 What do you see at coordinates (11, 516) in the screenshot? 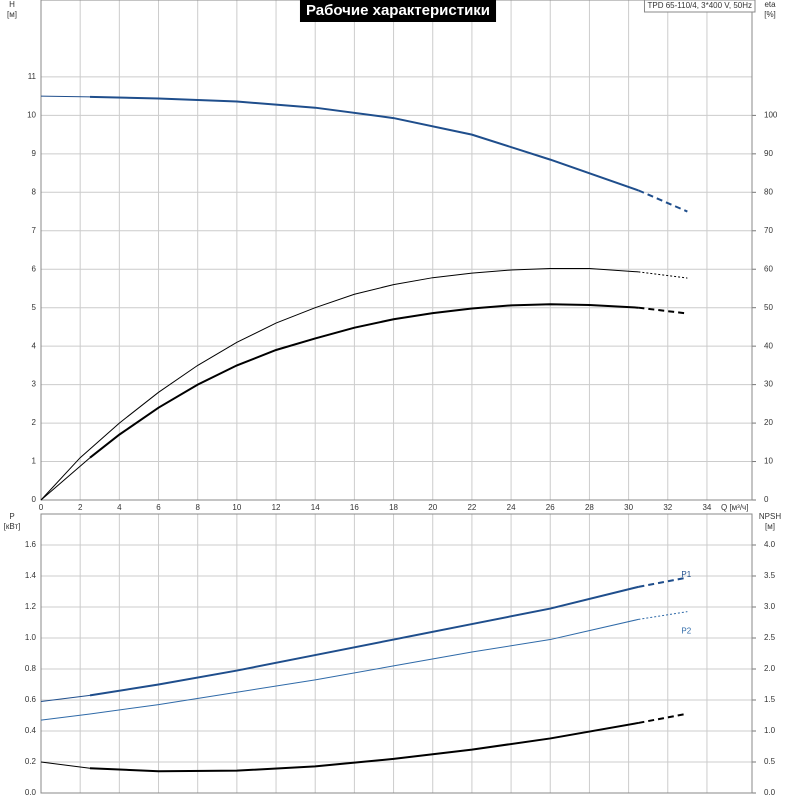
I see `y-axis-label: P` at bounding box center [11, 516].